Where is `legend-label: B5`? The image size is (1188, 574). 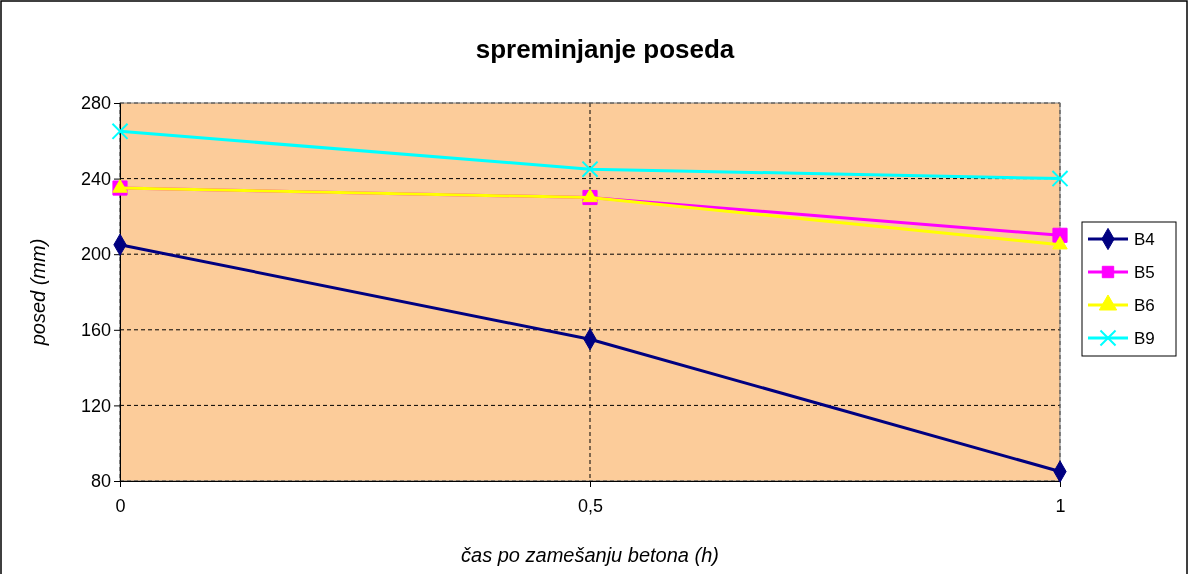 legend-label: B5 is located at coordinates (1144, 272).